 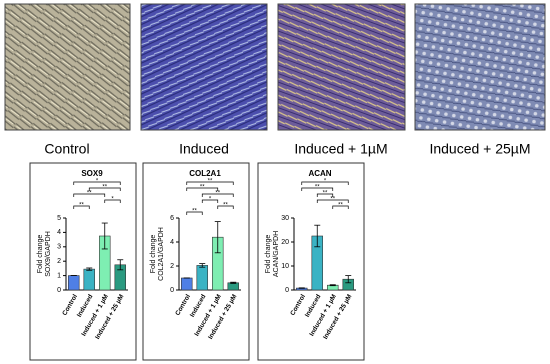 What do you see at coordinates (66, 149) in the screenshot?
I see `image-label: Control` at bounding box center [66, 149].